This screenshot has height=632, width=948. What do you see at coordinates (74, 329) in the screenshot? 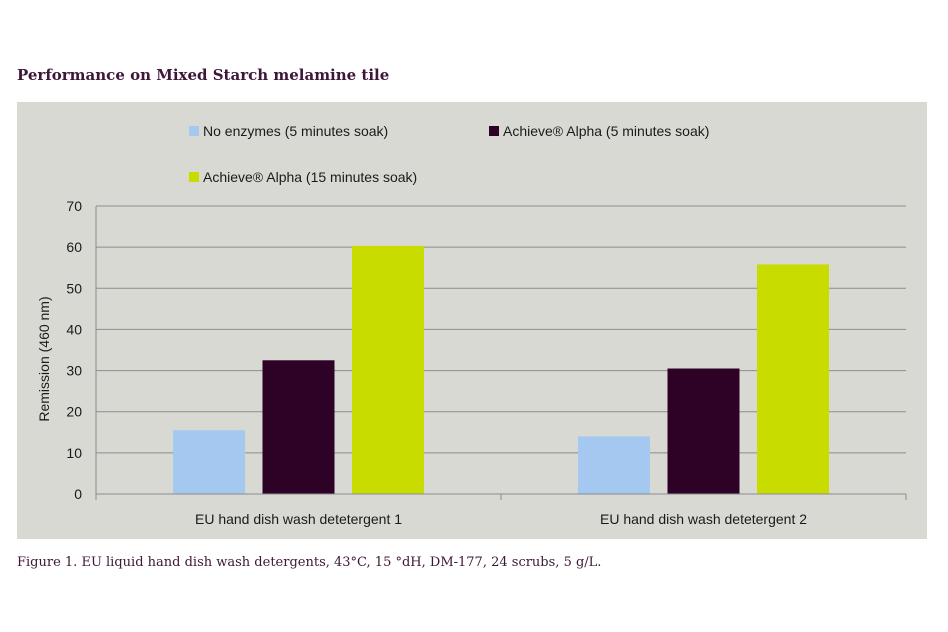
I see `y-tick-label: 40` at bounding box center [74, 329].